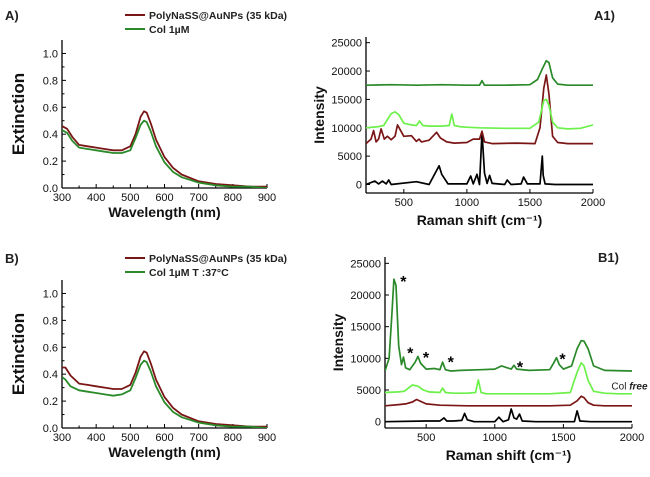 This screenshot has height=477, width=650. What do you see at coordinates (169, 30) in the screenshot?
I see `legend-entry: Col 1µM` at bounding box center [169, 30].